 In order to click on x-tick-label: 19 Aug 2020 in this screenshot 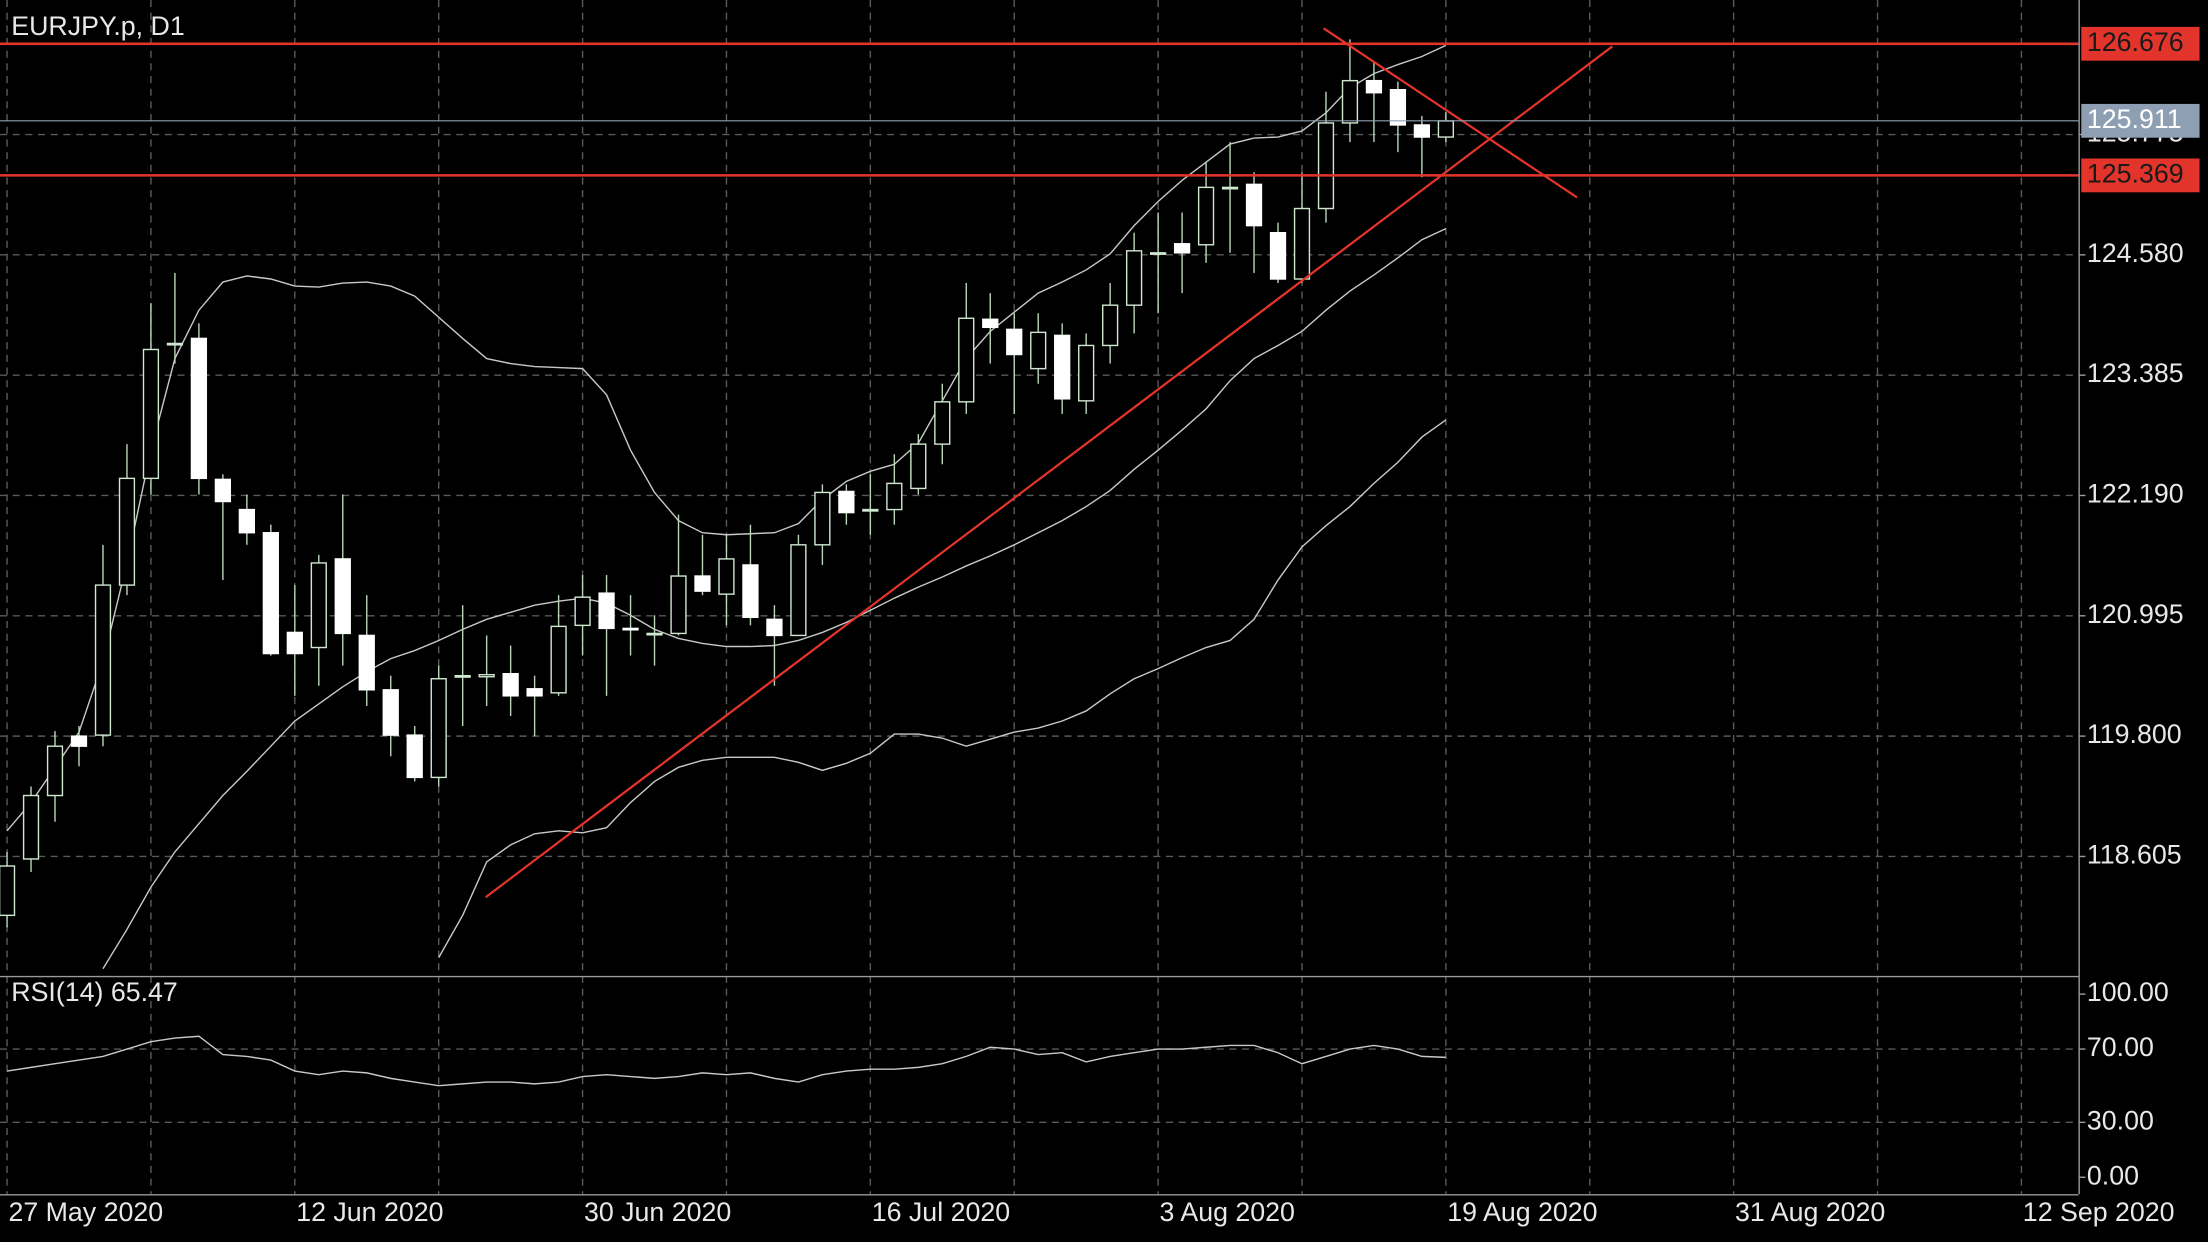, I will do `click(1522, 1212)`.